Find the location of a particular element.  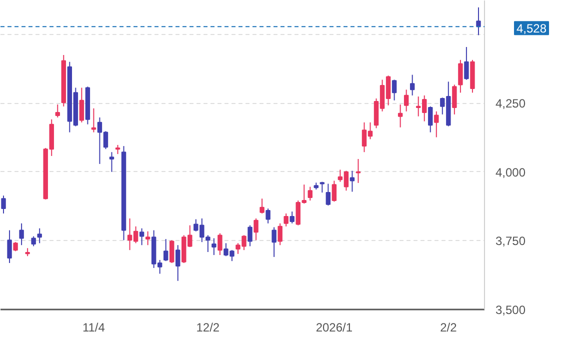

x-tick-label: 12/2 is located at coordinates (208, 327).